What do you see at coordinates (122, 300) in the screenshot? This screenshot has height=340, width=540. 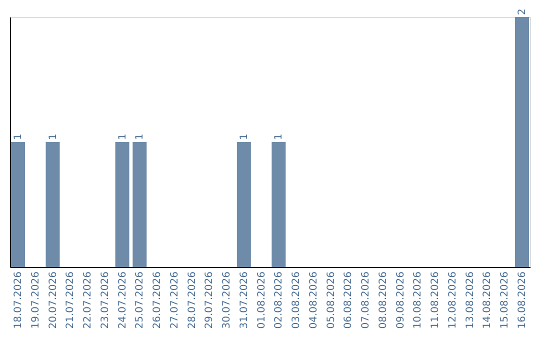 I see `x-tick-label: 24.07.2026` at bounding box center [122, 300].